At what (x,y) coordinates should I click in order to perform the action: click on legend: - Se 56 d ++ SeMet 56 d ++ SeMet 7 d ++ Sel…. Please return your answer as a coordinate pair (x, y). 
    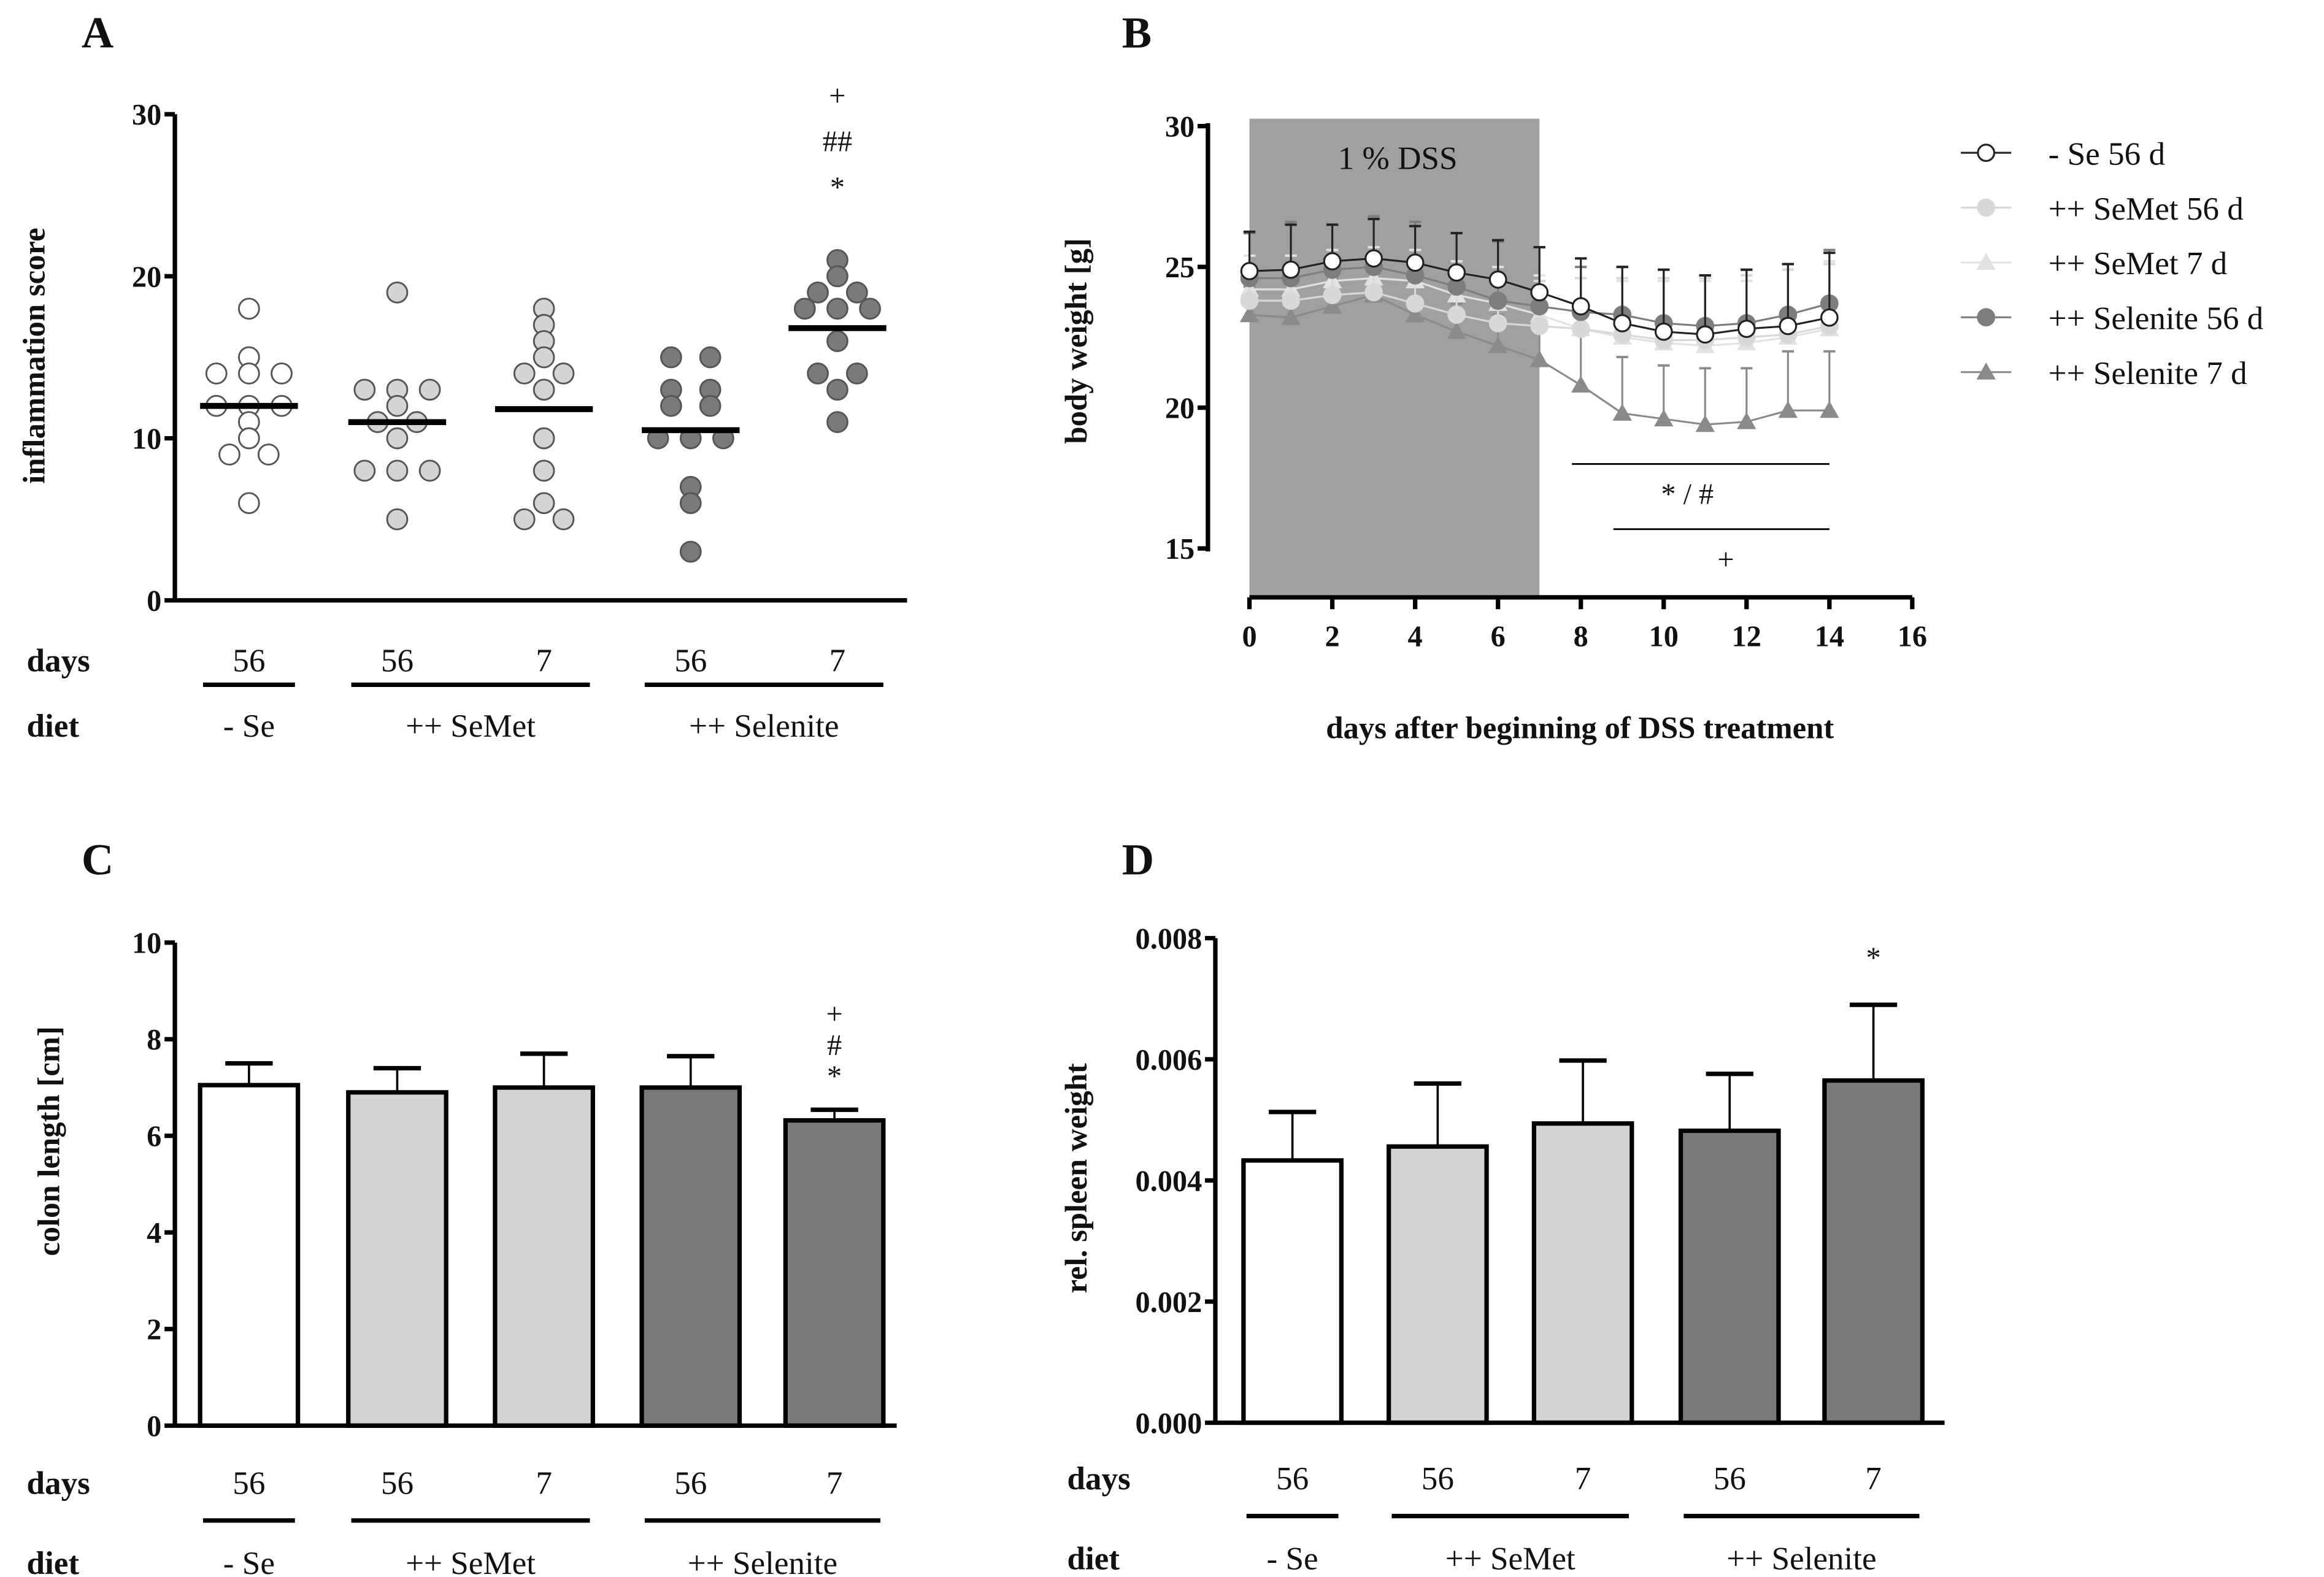
    Looking at the image, I should click on (2112, 263).